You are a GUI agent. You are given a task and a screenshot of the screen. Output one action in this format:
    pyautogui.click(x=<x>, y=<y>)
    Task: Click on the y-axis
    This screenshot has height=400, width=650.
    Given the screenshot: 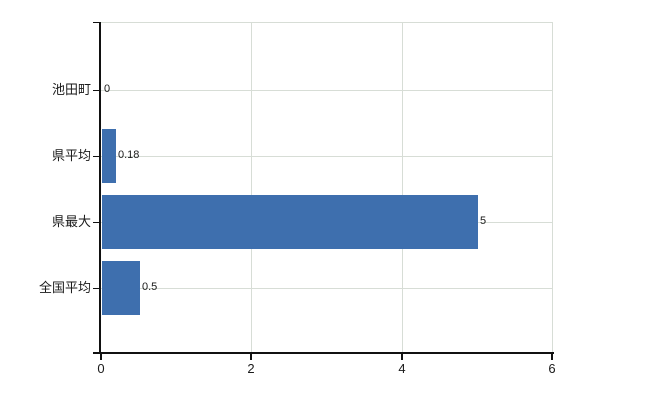 What is the action you would take?
    pyautogui.click(x=100, y=188)
    